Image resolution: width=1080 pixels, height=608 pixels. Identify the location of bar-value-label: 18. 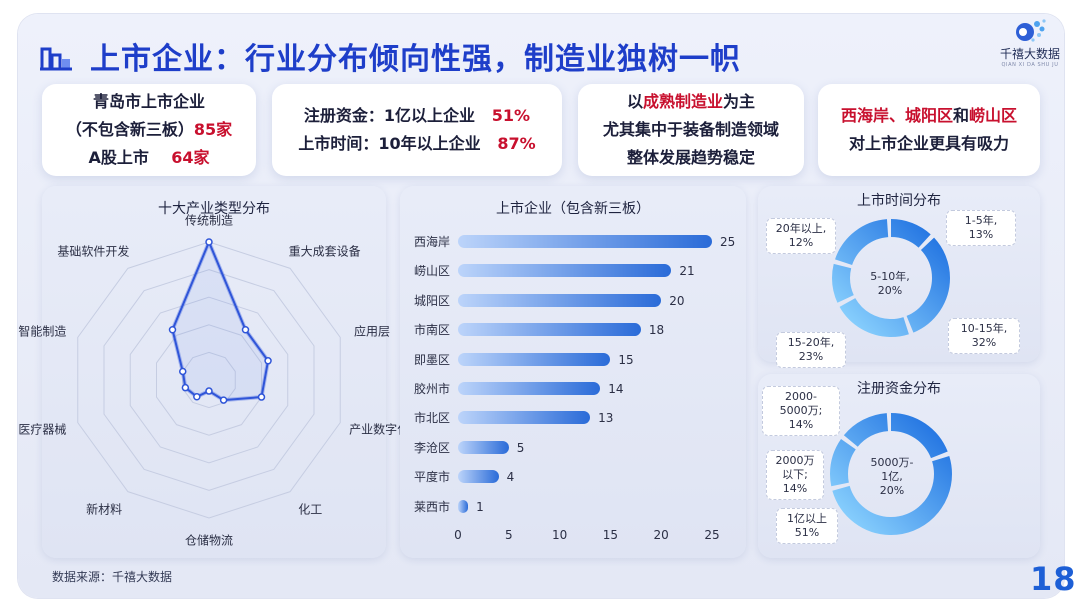
(656, 330).